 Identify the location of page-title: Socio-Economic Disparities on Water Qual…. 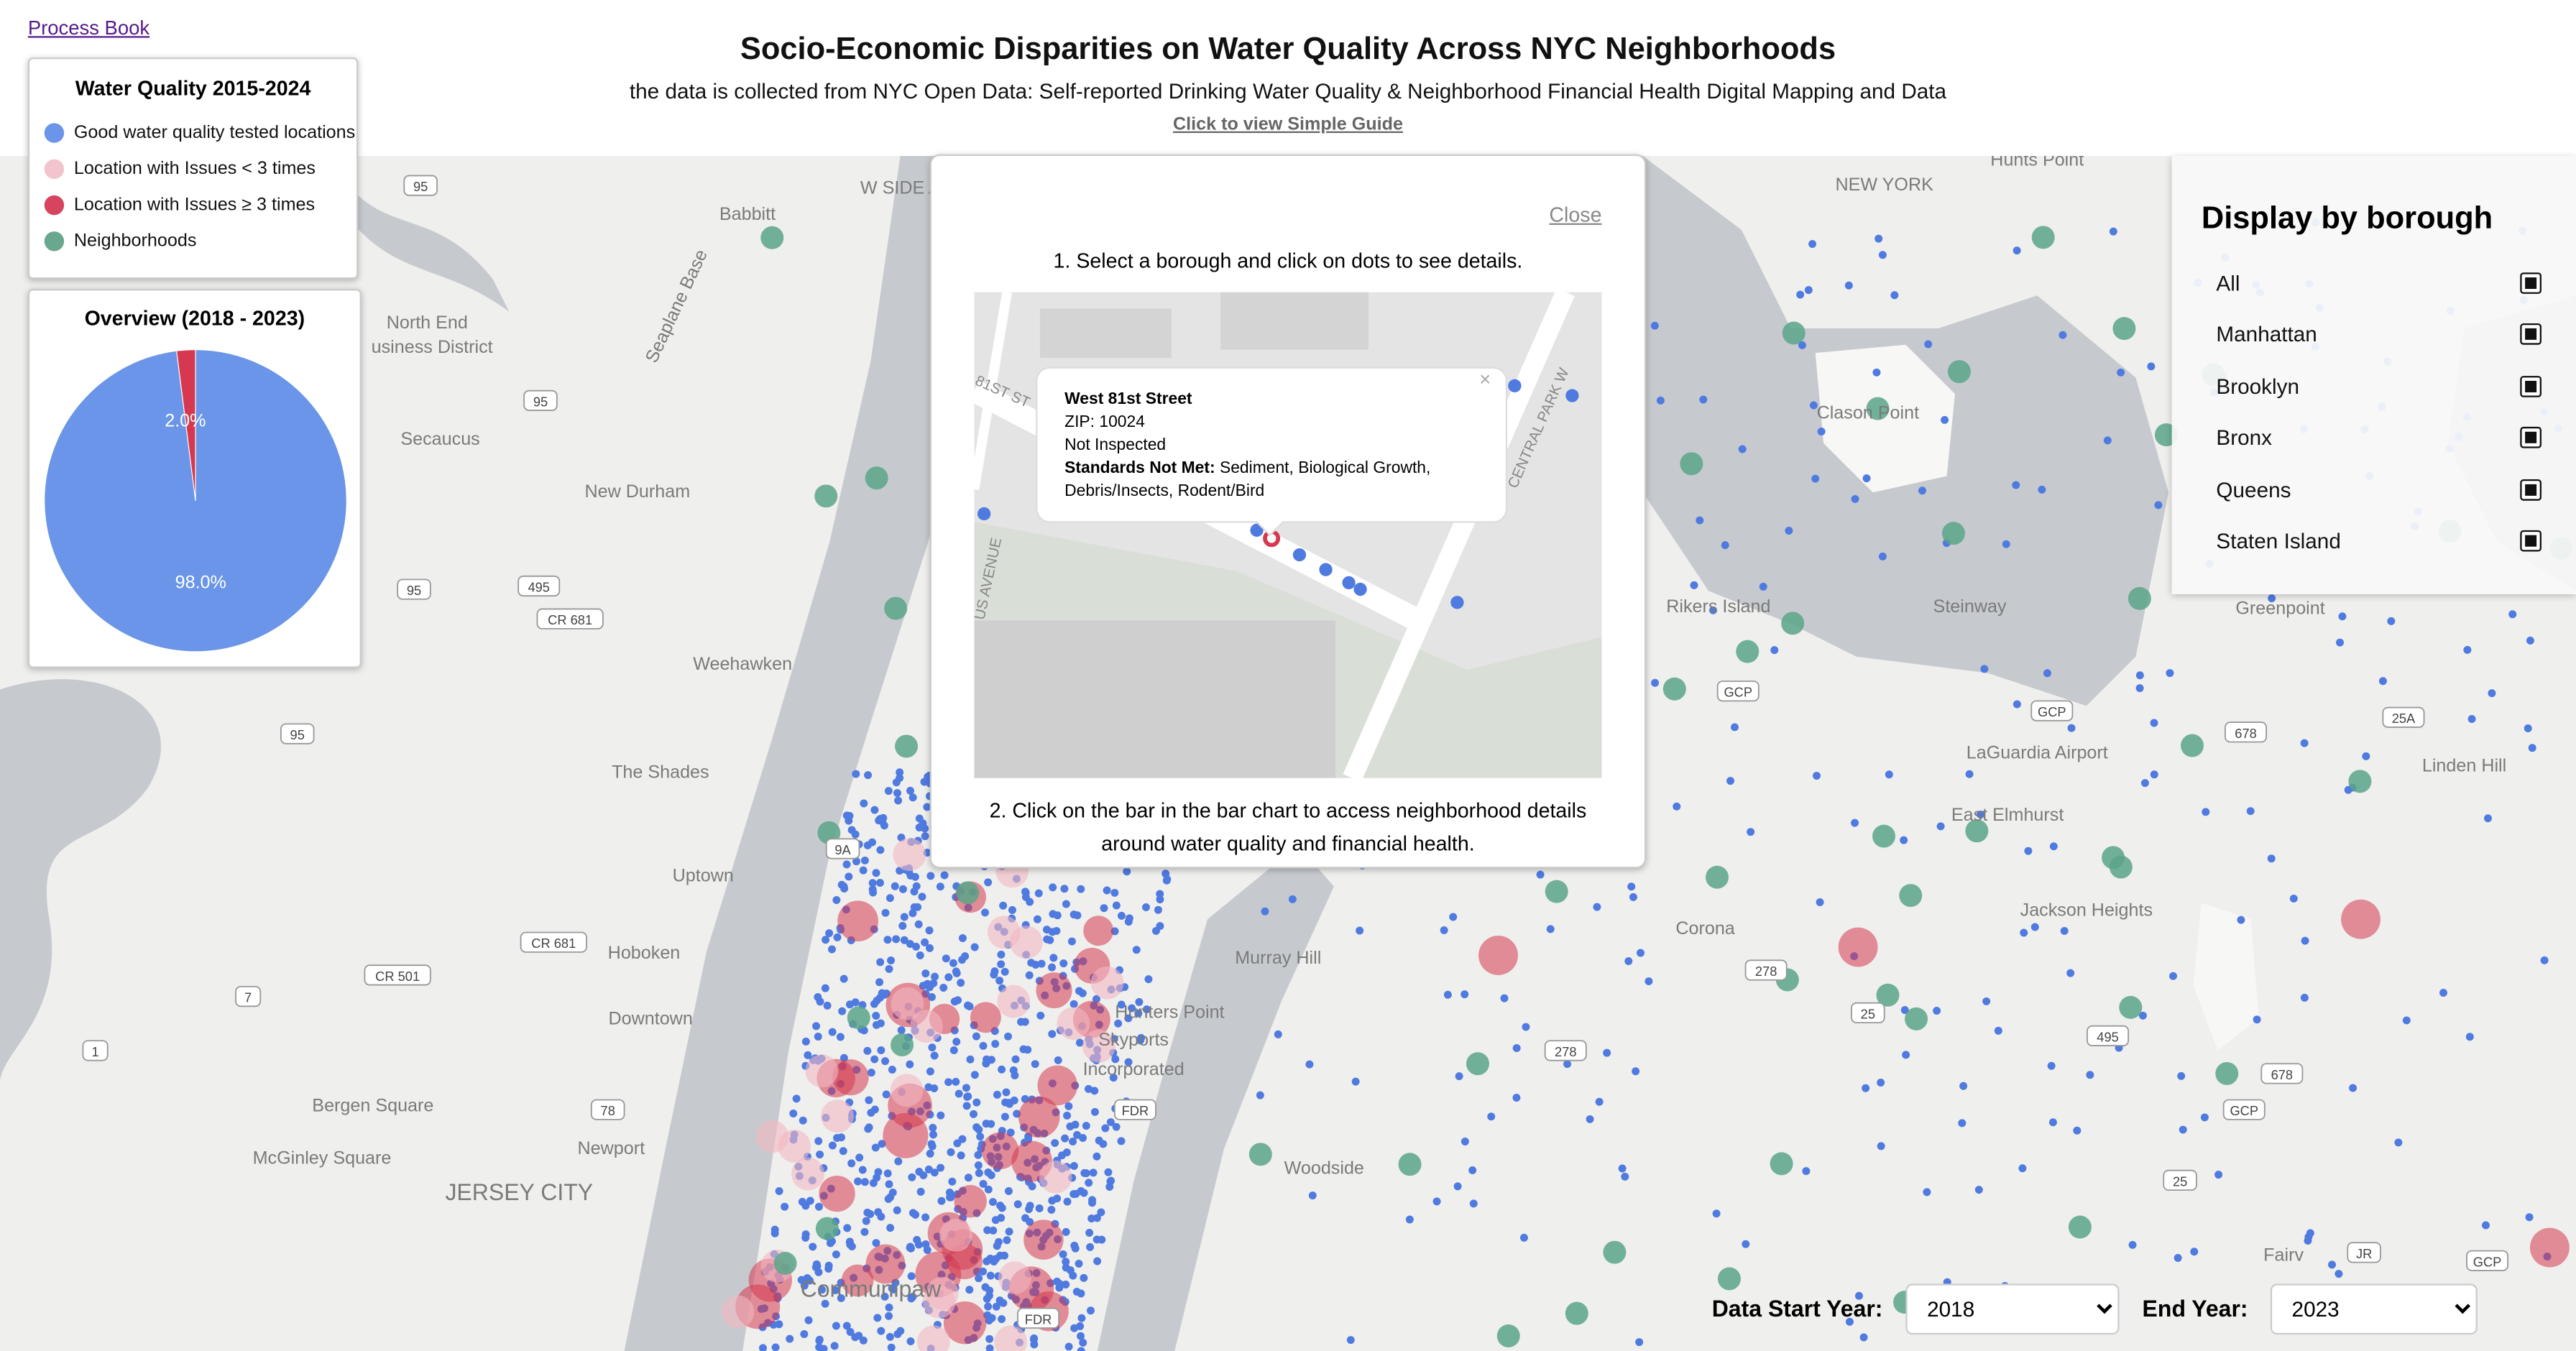
(1288, 50).